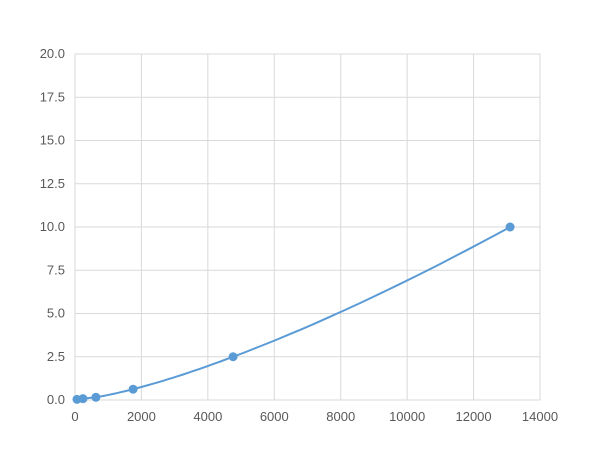  I want to click on x-tick-label: 0, so click(74, 416).